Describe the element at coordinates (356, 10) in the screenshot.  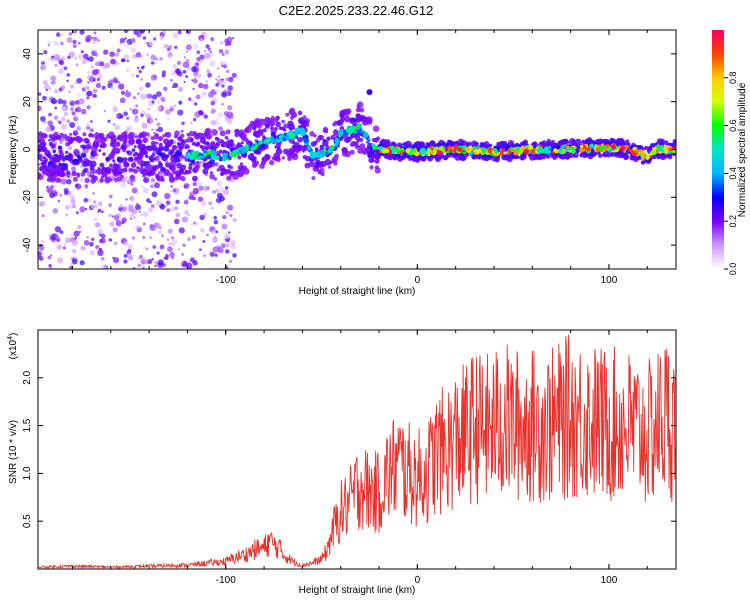
I see `chart-title: C2E2.2025.233.22.46.G12` at that location.